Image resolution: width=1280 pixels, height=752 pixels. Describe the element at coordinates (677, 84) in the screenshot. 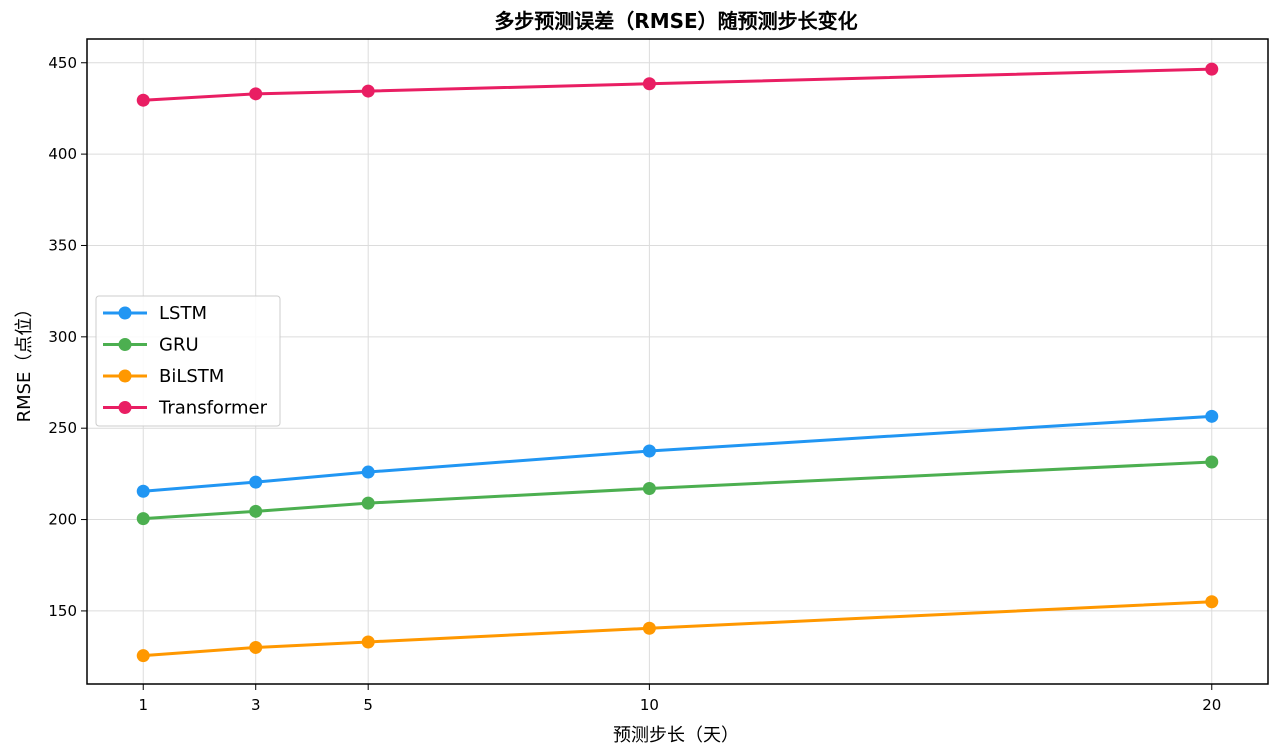

I see `series-line-transformer` at that location.